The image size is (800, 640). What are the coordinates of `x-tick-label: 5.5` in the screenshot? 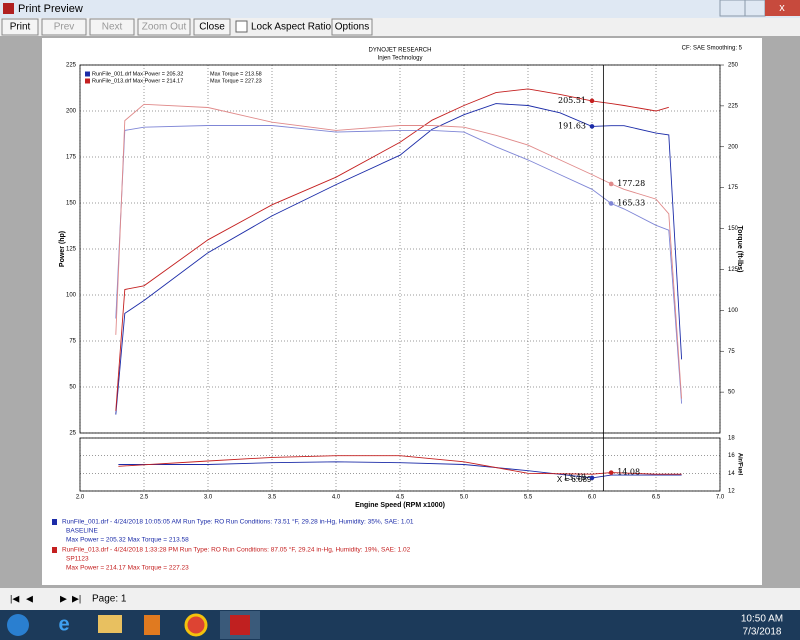 It's located at (528, 498).